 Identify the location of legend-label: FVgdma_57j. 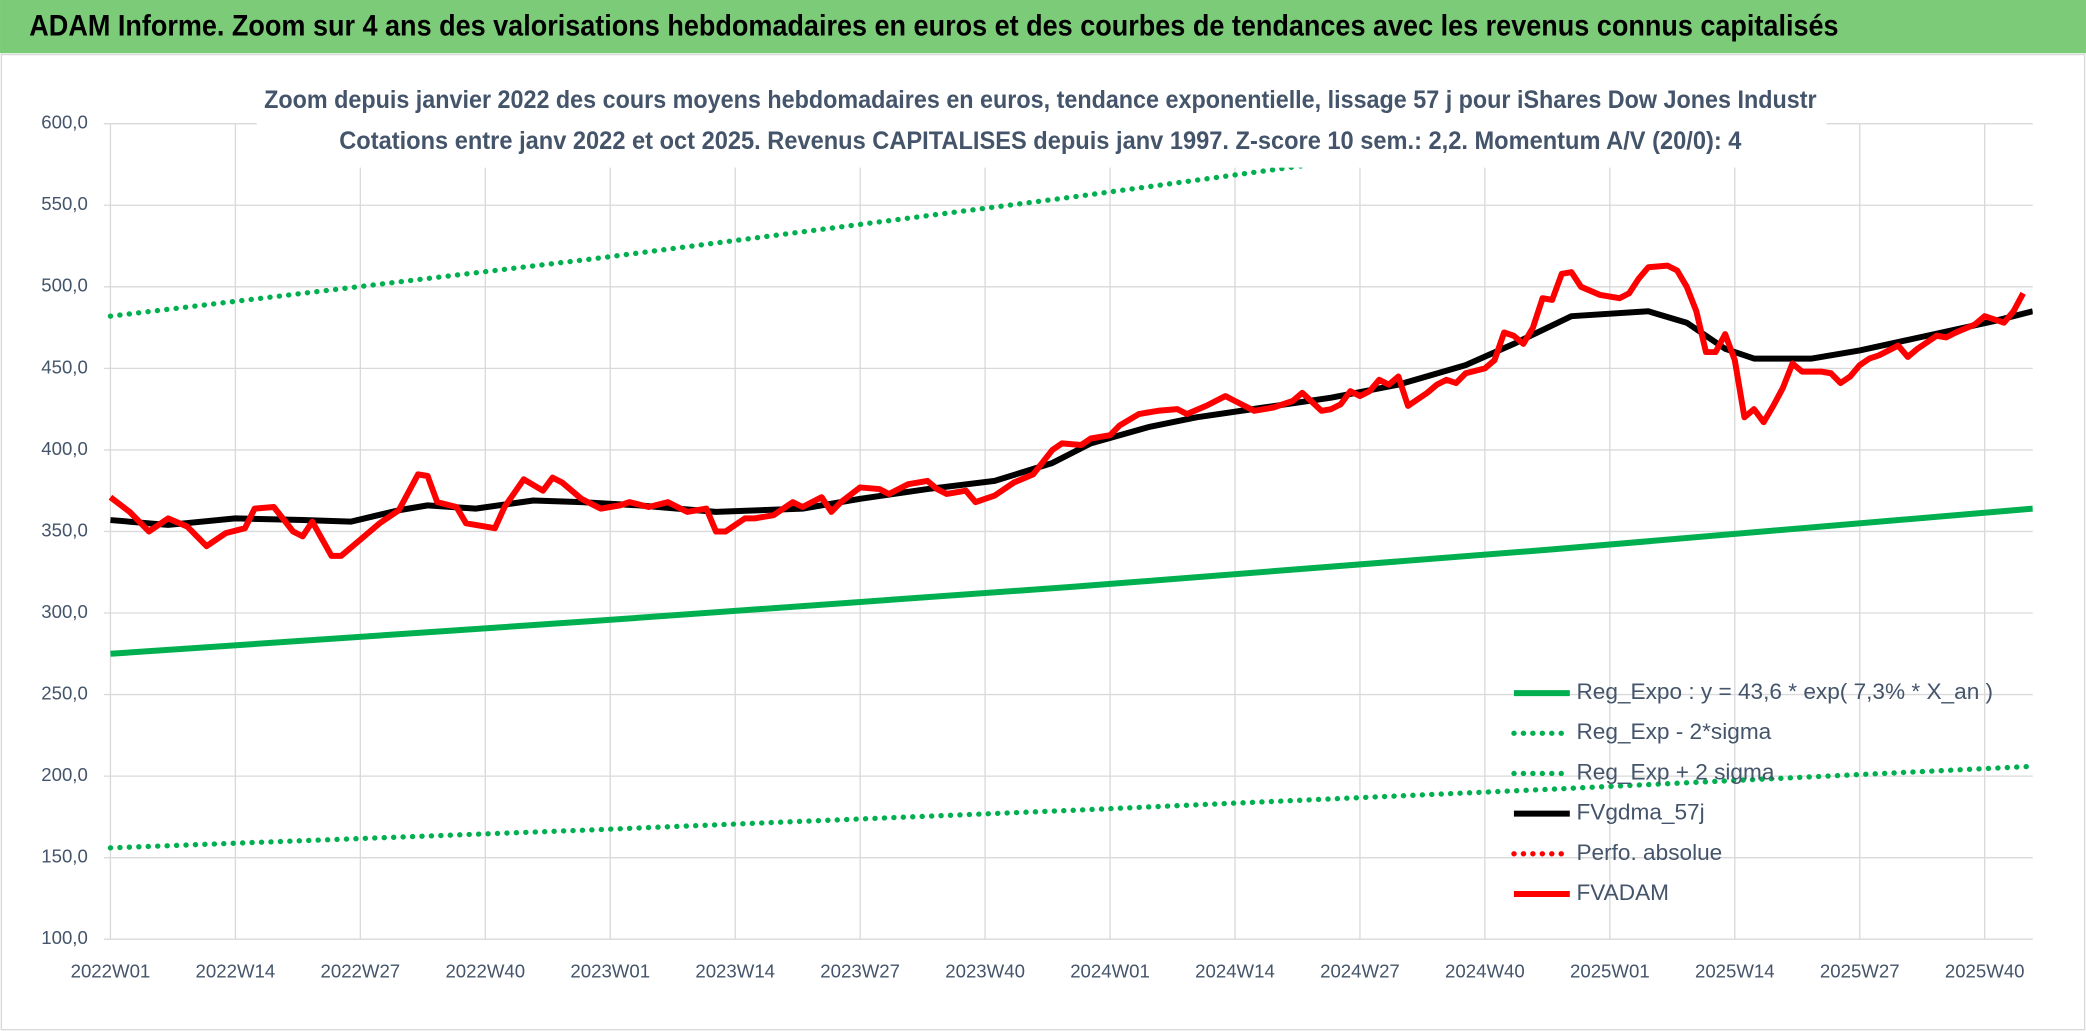
(1640, 812).